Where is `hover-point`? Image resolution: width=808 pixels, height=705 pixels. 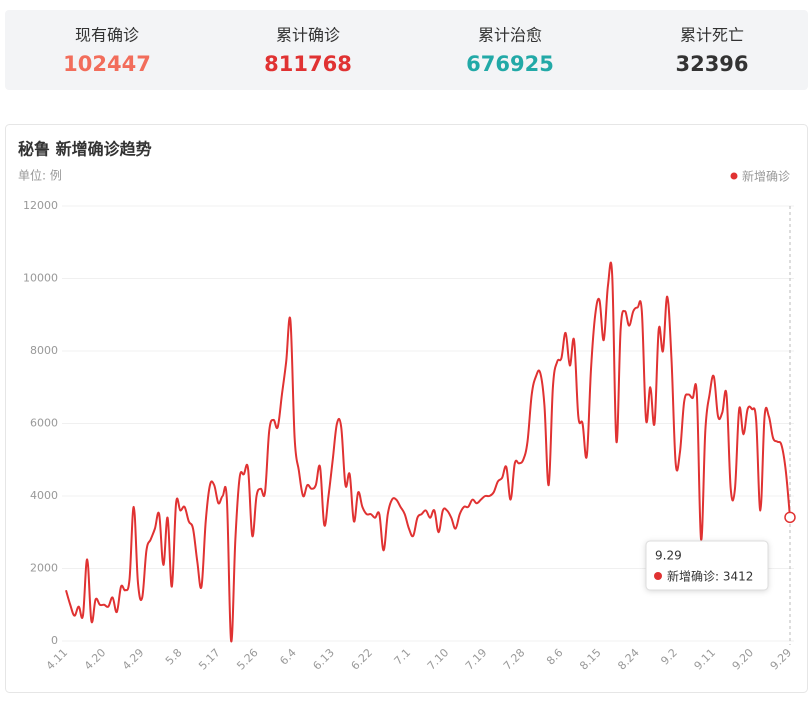 hover-point is located at coordinates (790, 517).